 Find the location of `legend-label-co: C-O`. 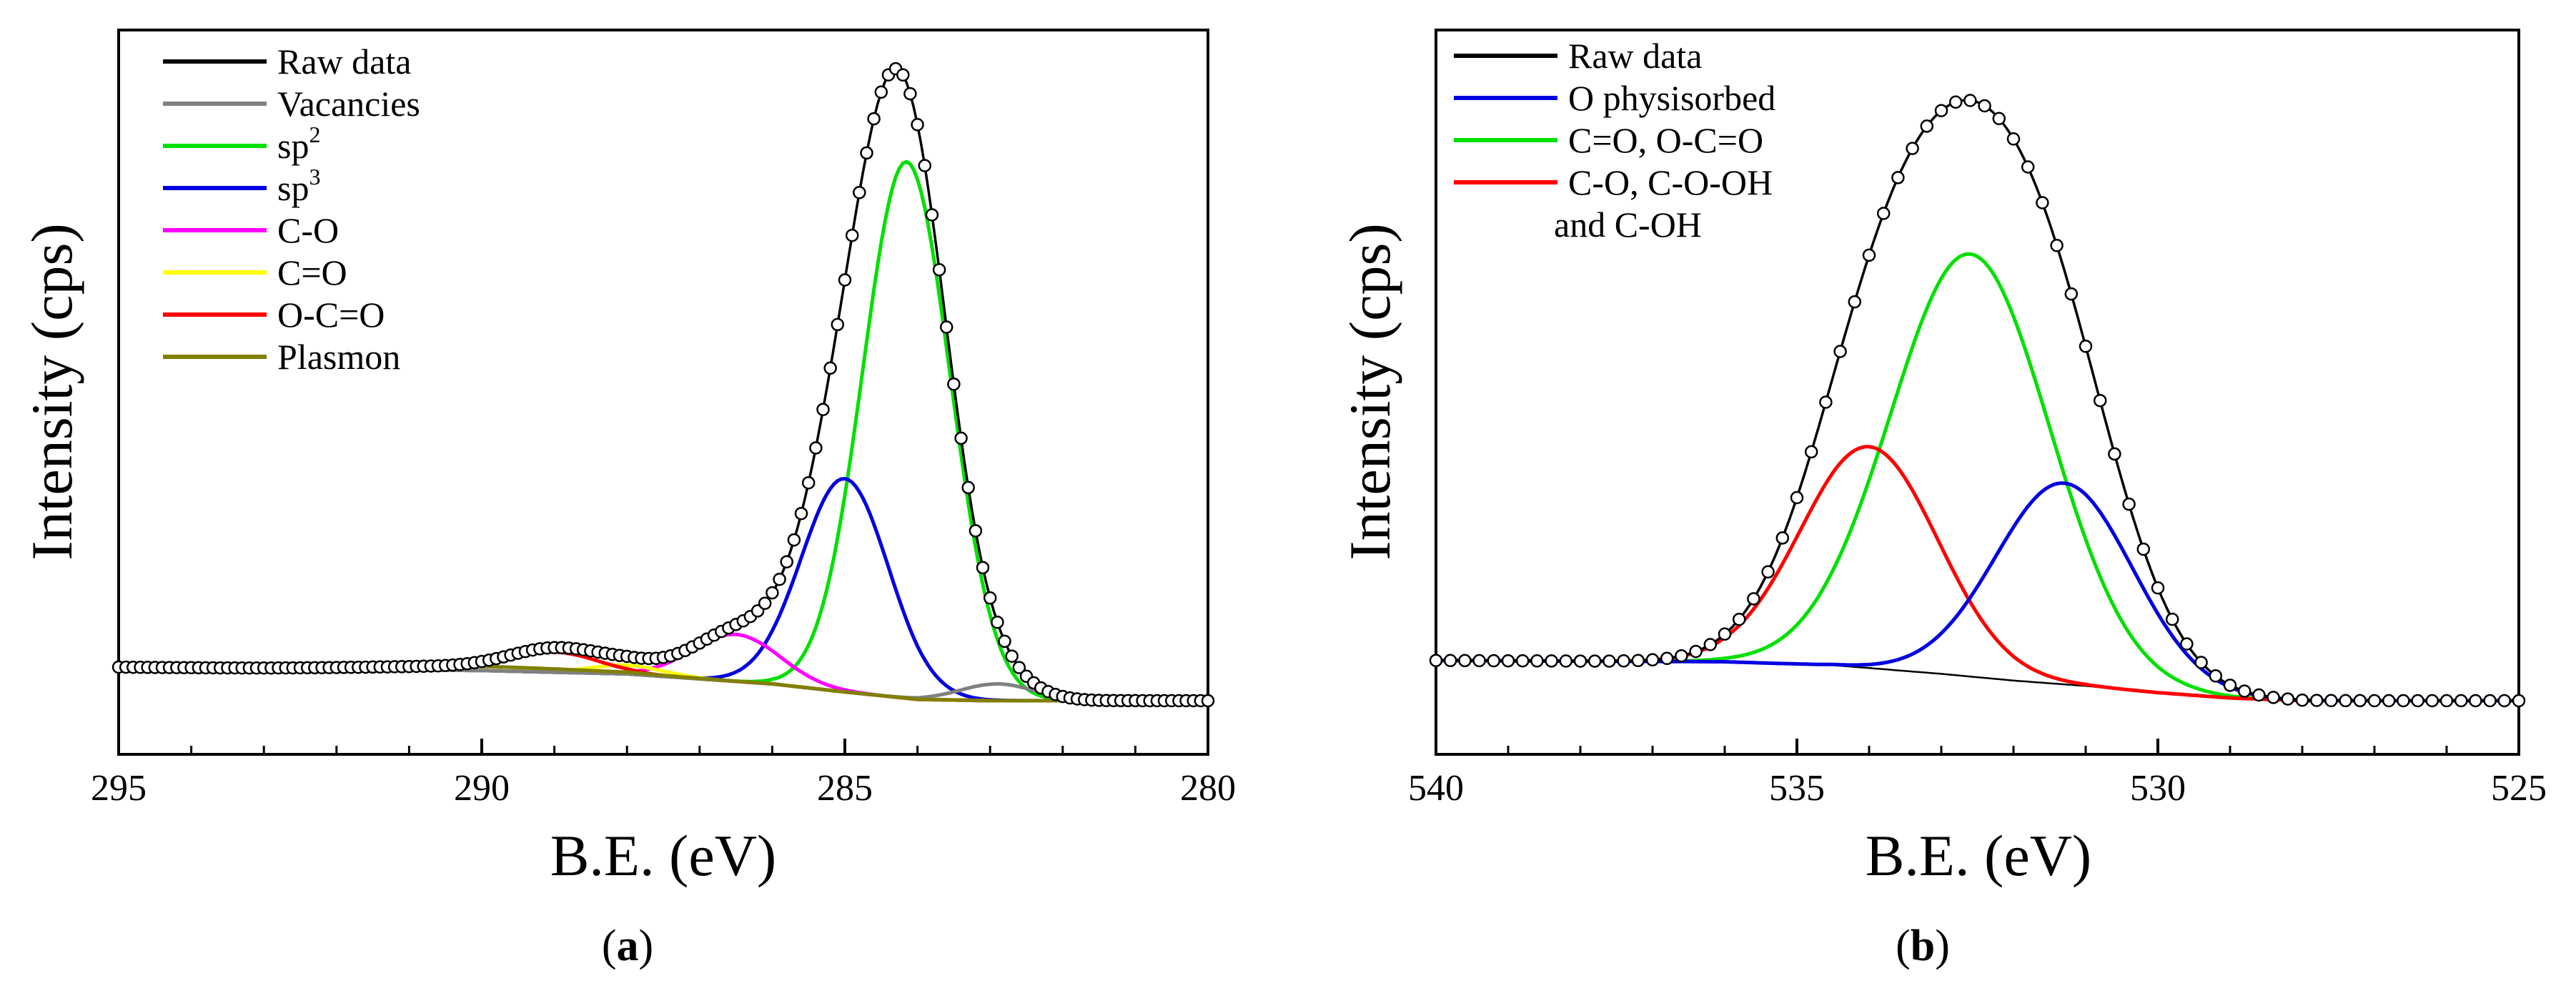

legend-label-co: C-O is located at coordinates (308, 230).